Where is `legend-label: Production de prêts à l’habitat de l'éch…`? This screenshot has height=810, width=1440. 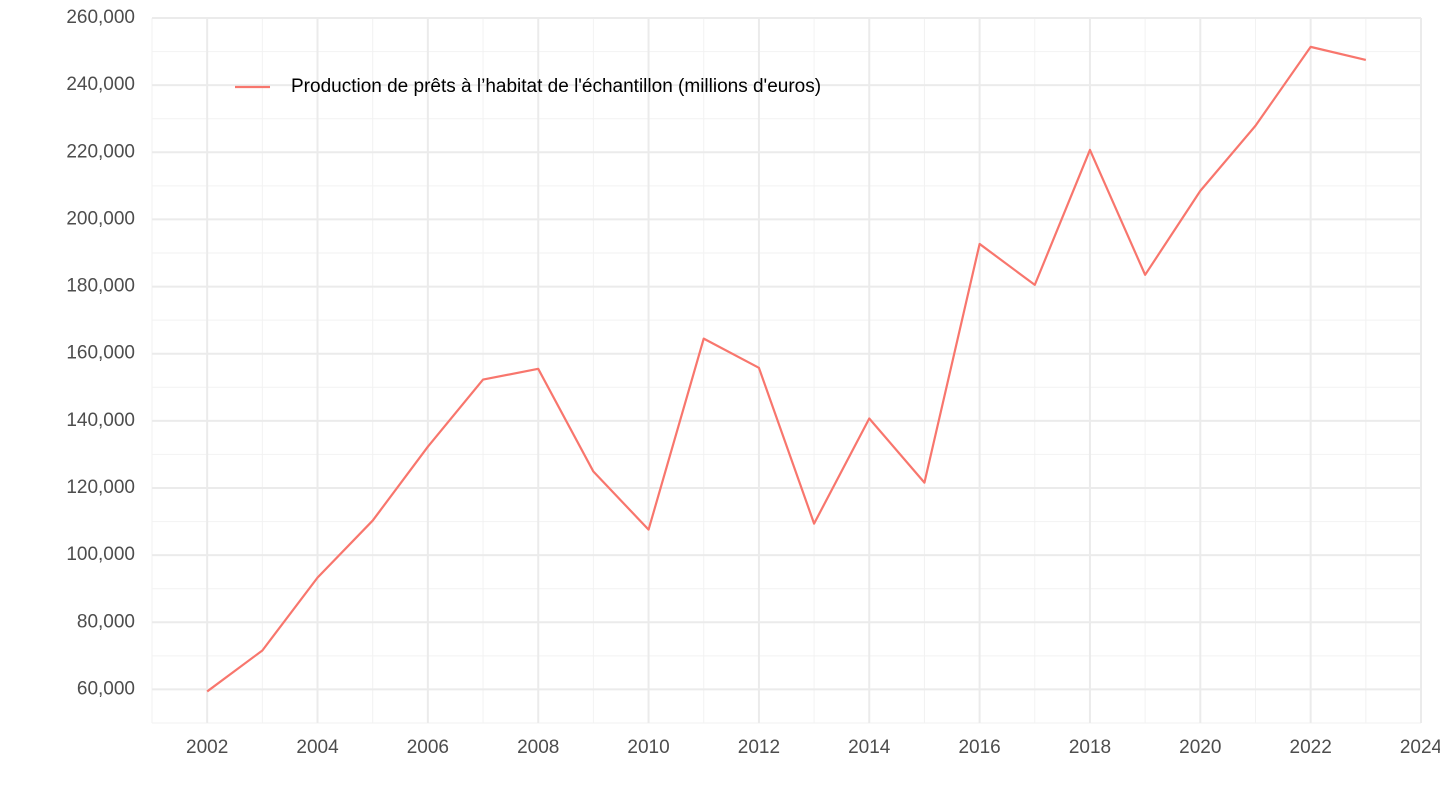
legend-label: Production de prêts à l’habitat de l'éch… is located at coordinates (556, 86).